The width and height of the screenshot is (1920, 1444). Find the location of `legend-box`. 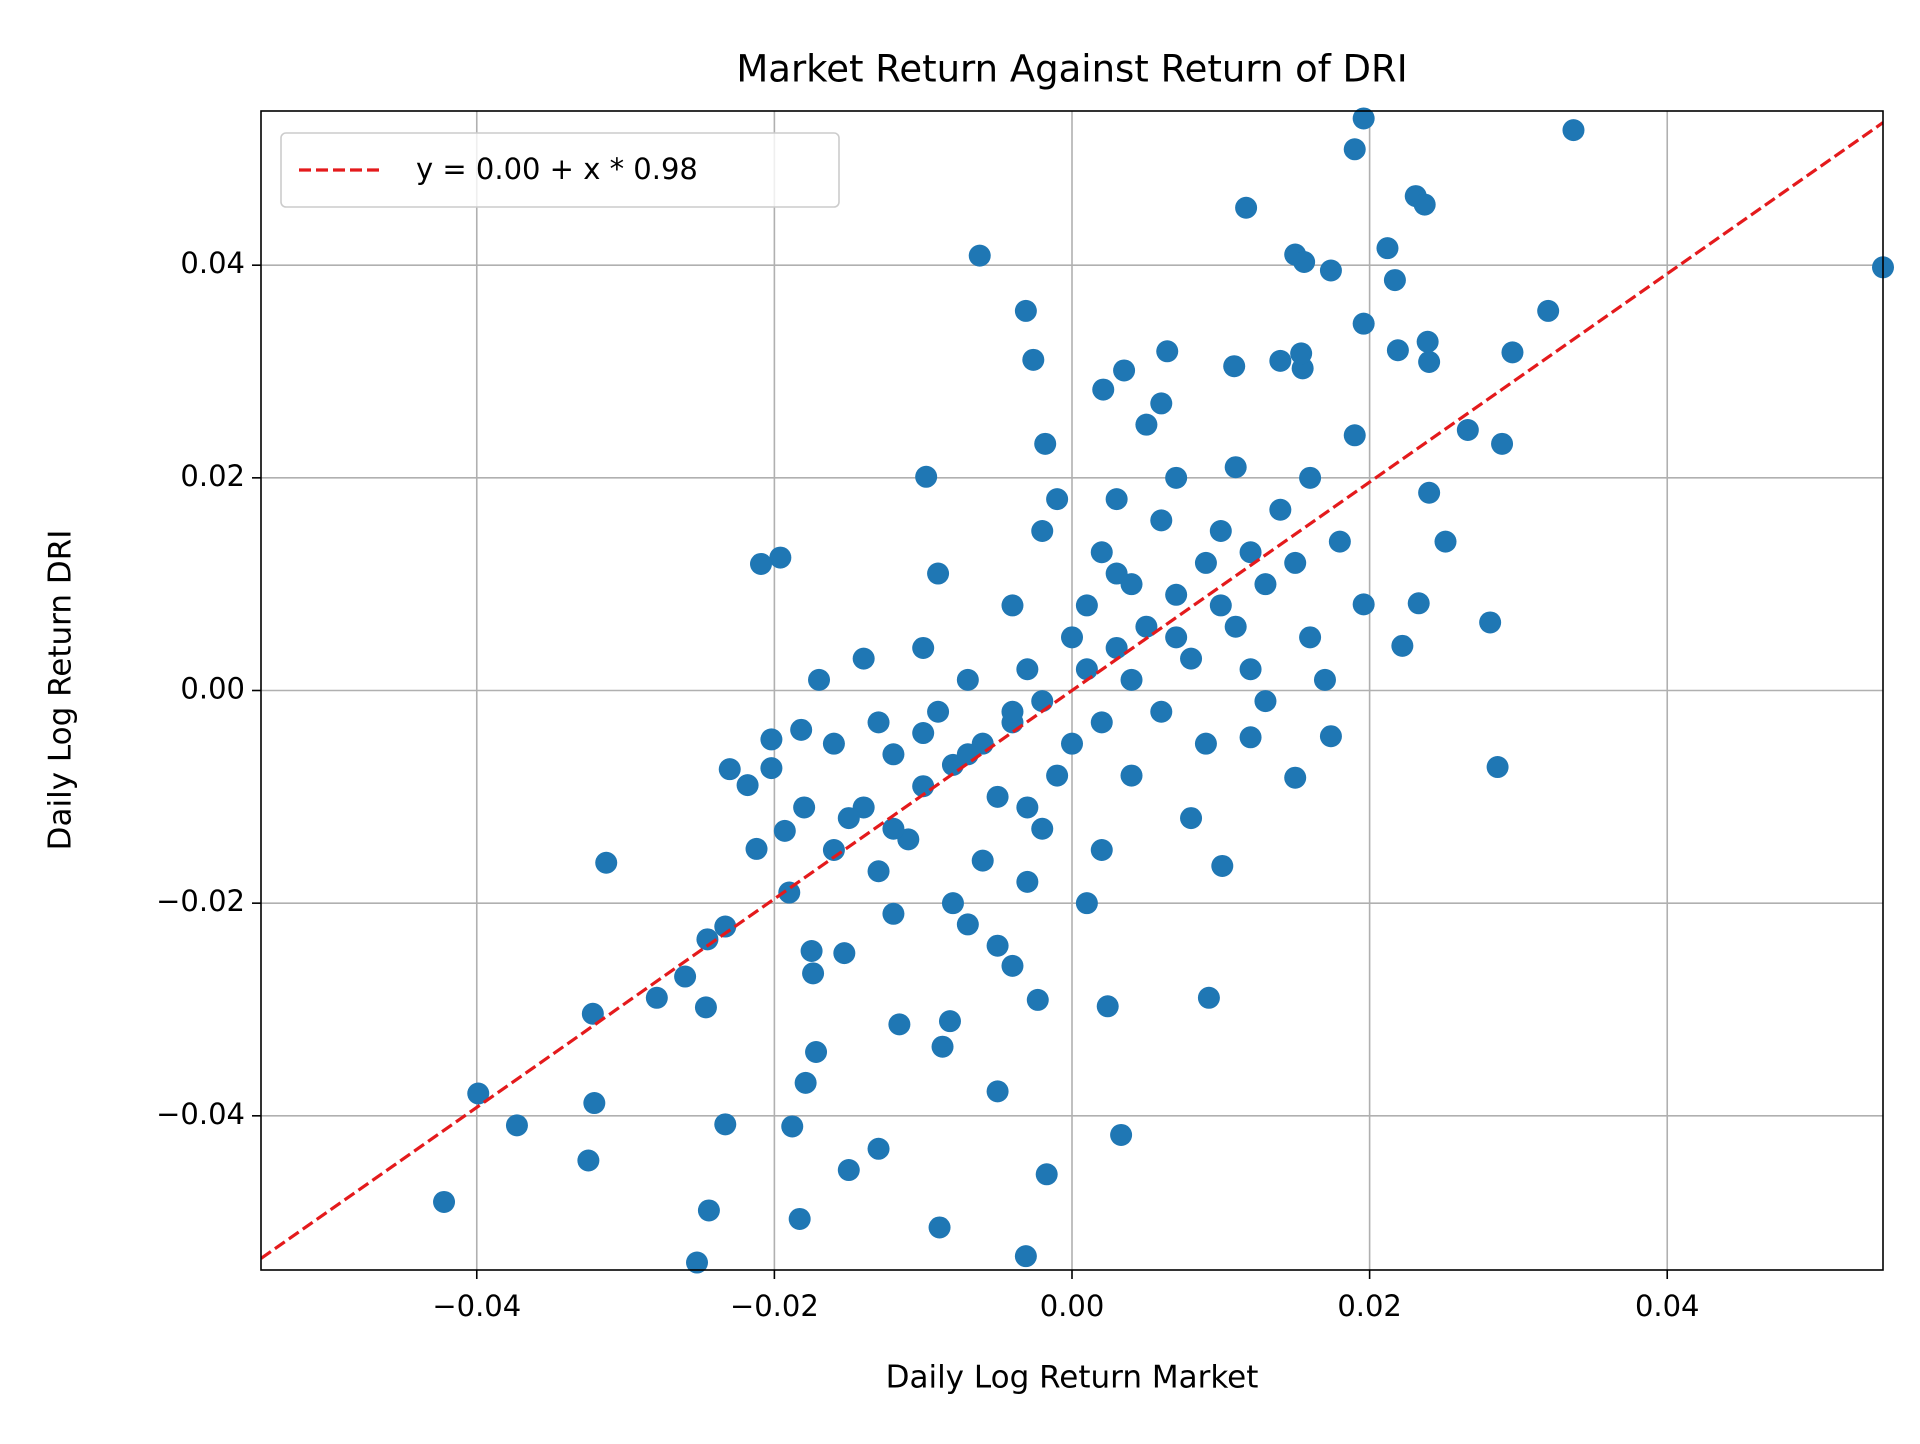

legend-box is located at coordinates (560, 170).